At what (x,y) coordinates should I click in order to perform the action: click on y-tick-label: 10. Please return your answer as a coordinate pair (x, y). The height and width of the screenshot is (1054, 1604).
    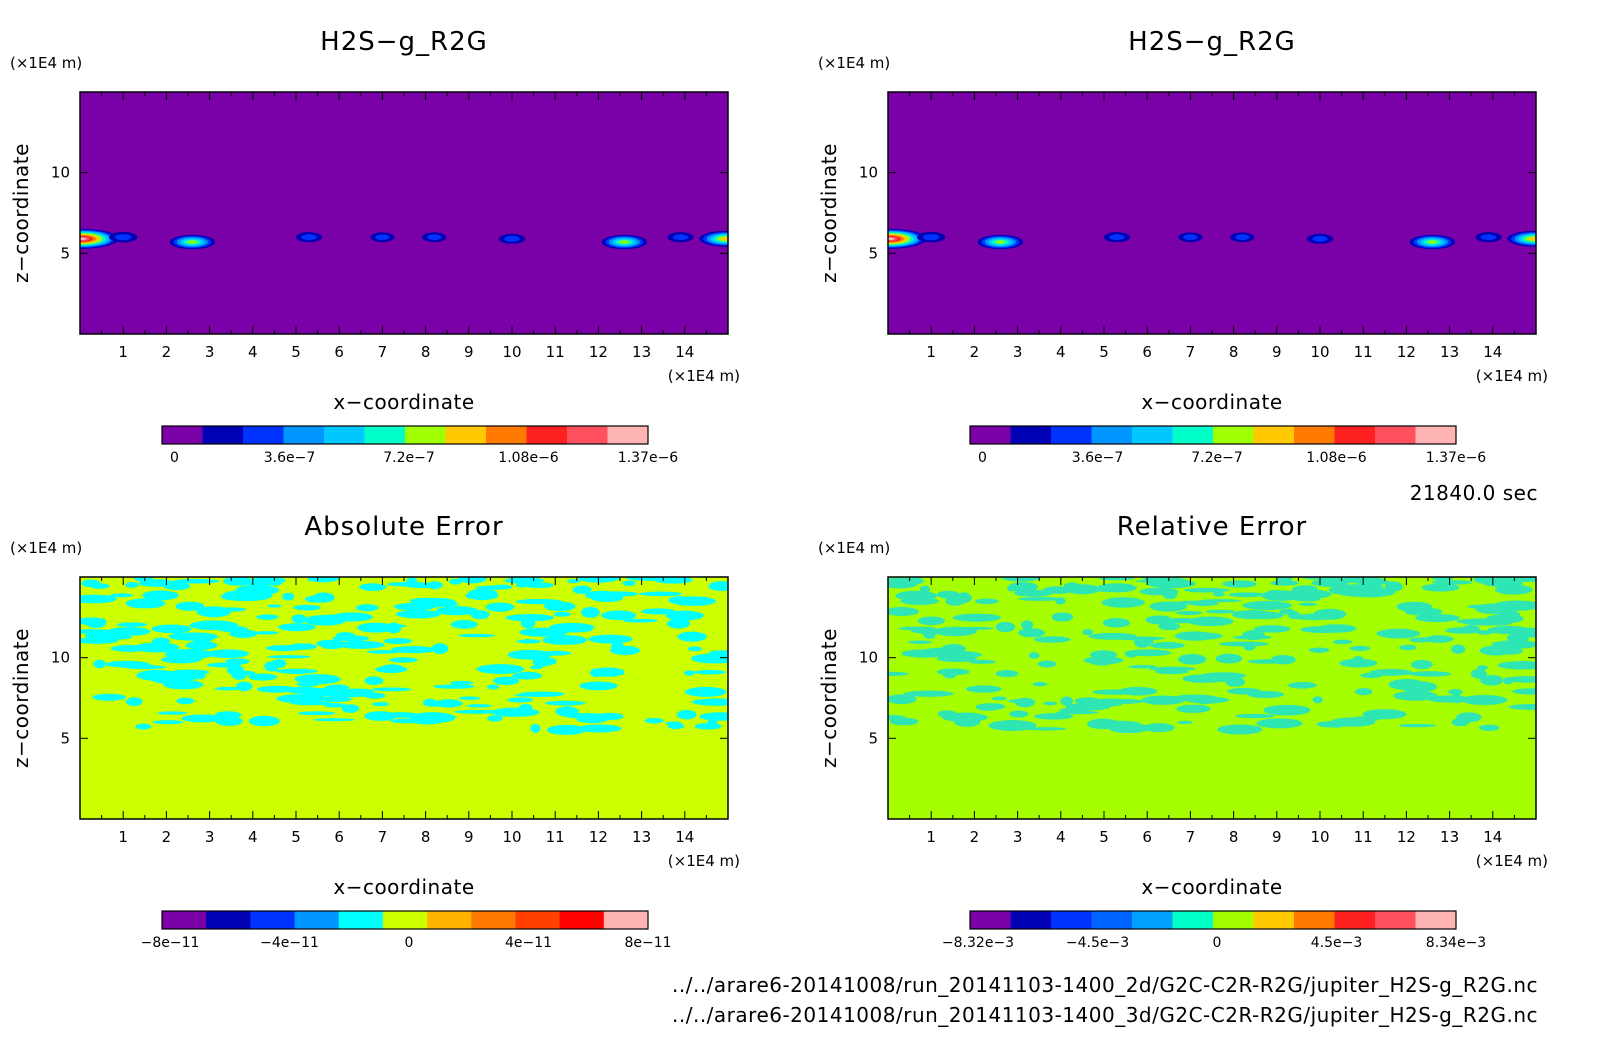
    Looking at the image, I should click on (868, 658).